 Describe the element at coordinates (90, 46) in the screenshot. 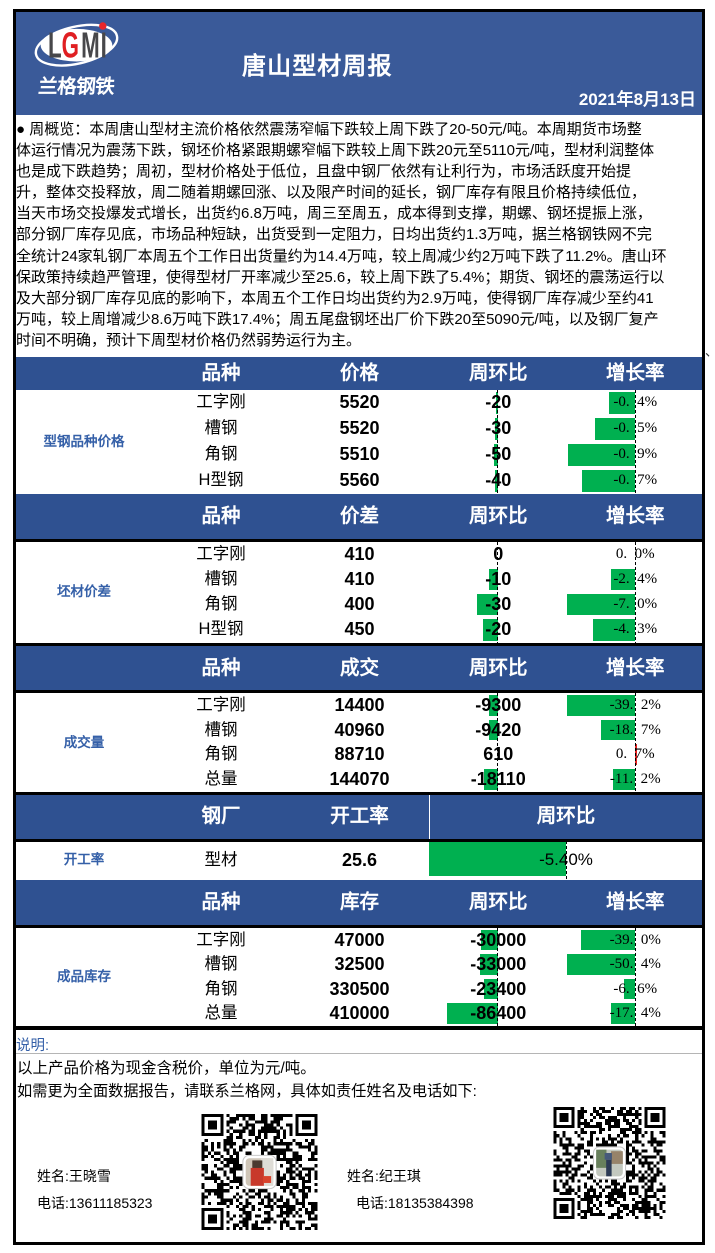

I see `svg-text: M` at that location.